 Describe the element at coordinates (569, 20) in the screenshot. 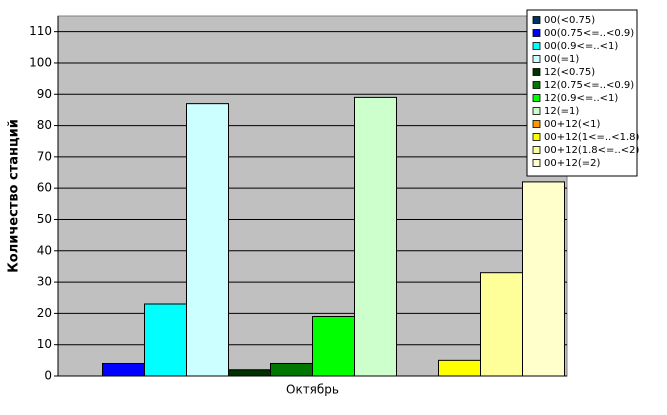

I see `legend-label: 00(<0.75)` at that location.